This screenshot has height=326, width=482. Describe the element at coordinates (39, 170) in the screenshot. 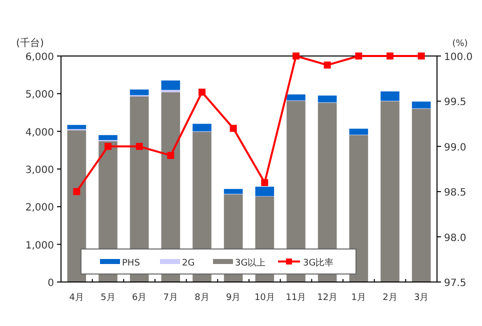

I see `y-tick-label: 3,000` at that location.